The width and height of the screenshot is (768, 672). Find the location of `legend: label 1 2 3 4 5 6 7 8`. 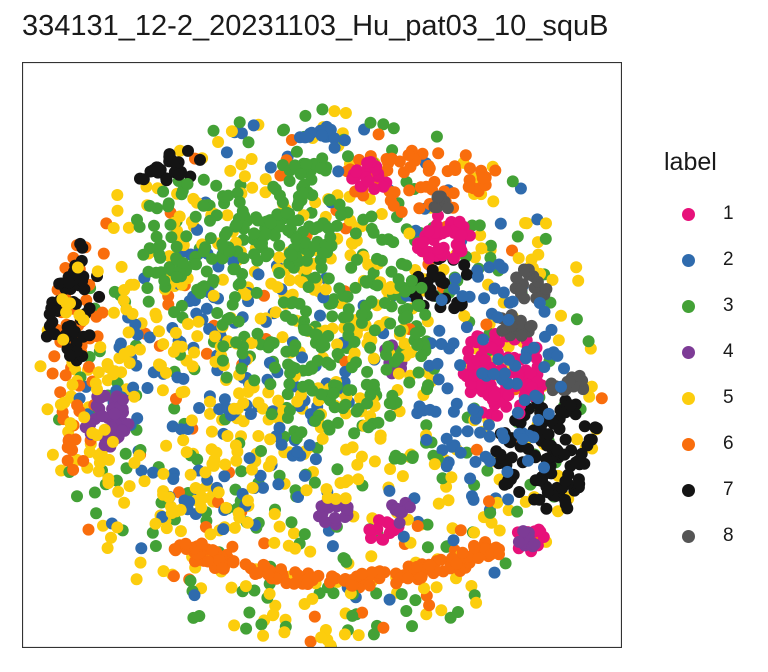

legend: label 1 2 3 4 5 6 7 8 is located at coordinates (699, 353).